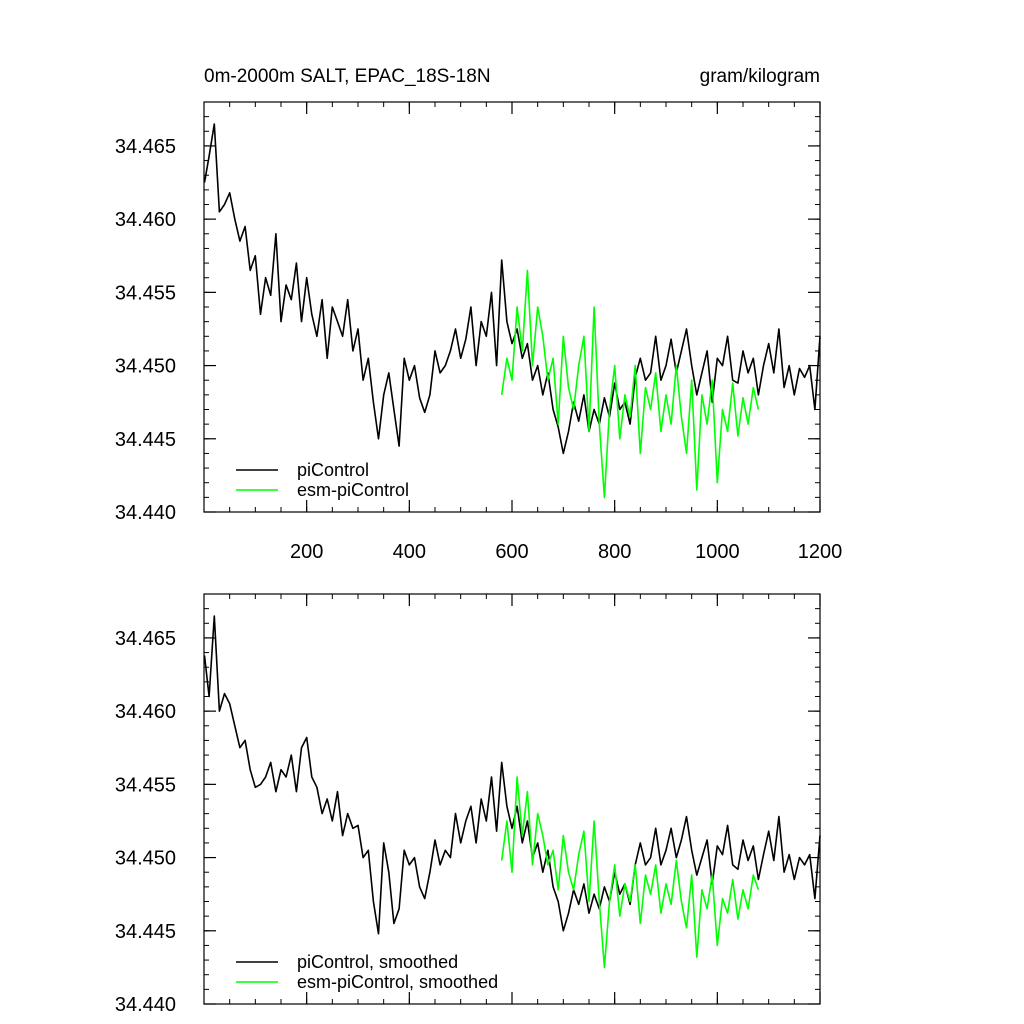  I want to click on x-tick-label: 200, so click(306, 552).